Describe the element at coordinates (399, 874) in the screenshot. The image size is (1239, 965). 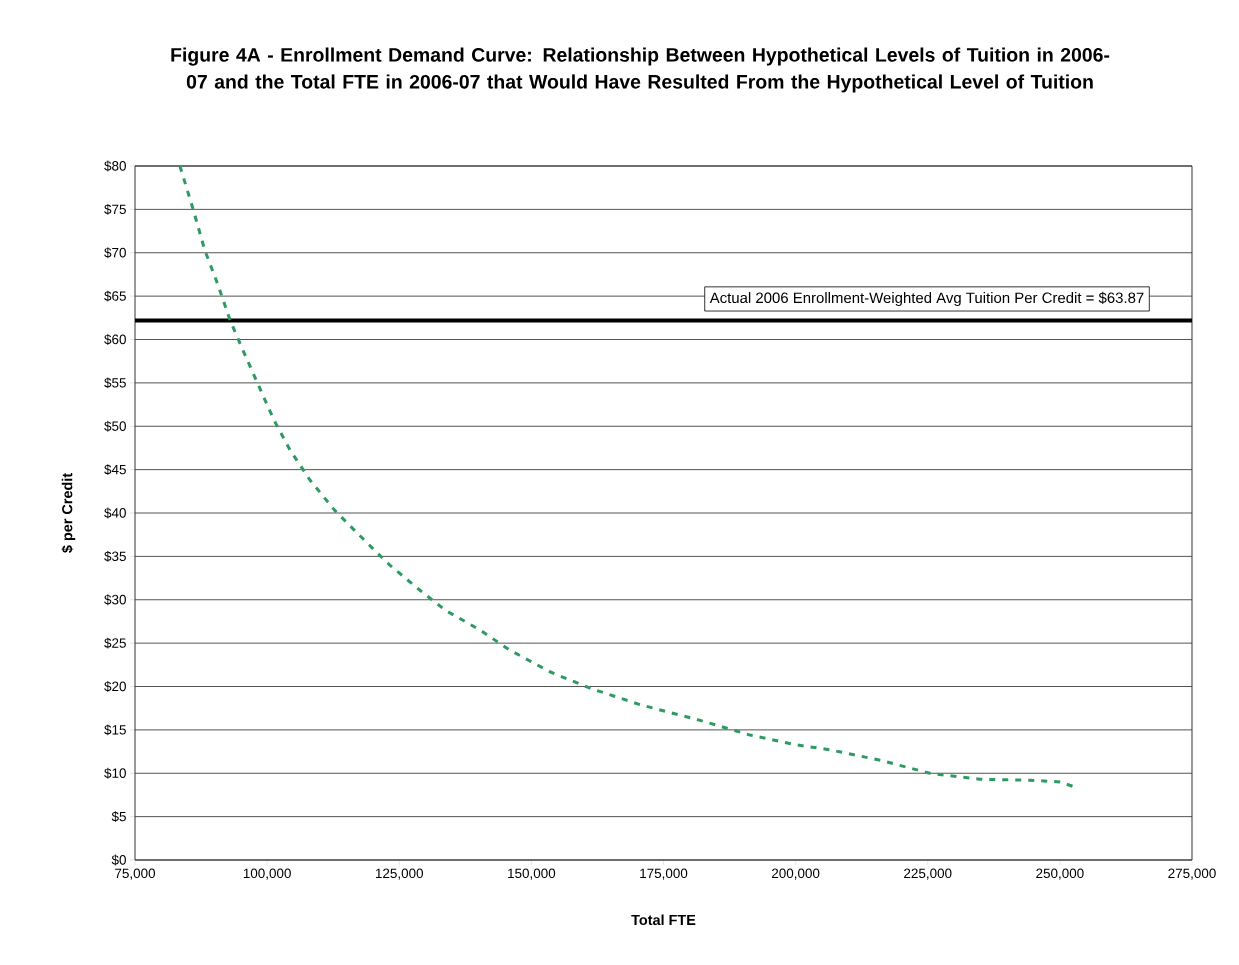
I see `x-tick-label: 125,000` at that location.